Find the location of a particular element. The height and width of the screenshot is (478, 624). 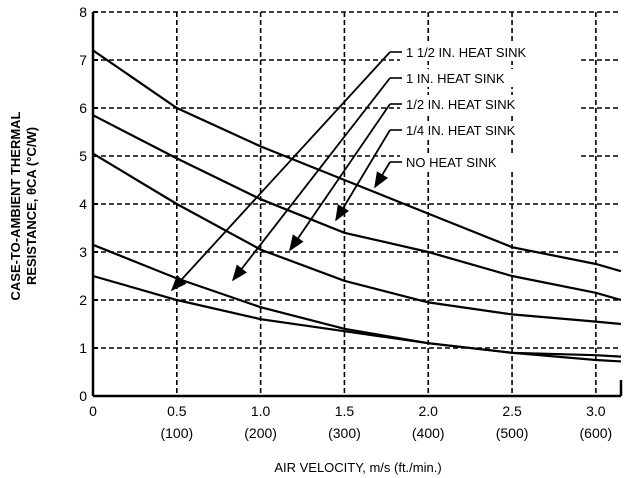

y-axis-title-line1: CASE-TO-AMBIENT THERMAL is located at coordinates (15, 205).